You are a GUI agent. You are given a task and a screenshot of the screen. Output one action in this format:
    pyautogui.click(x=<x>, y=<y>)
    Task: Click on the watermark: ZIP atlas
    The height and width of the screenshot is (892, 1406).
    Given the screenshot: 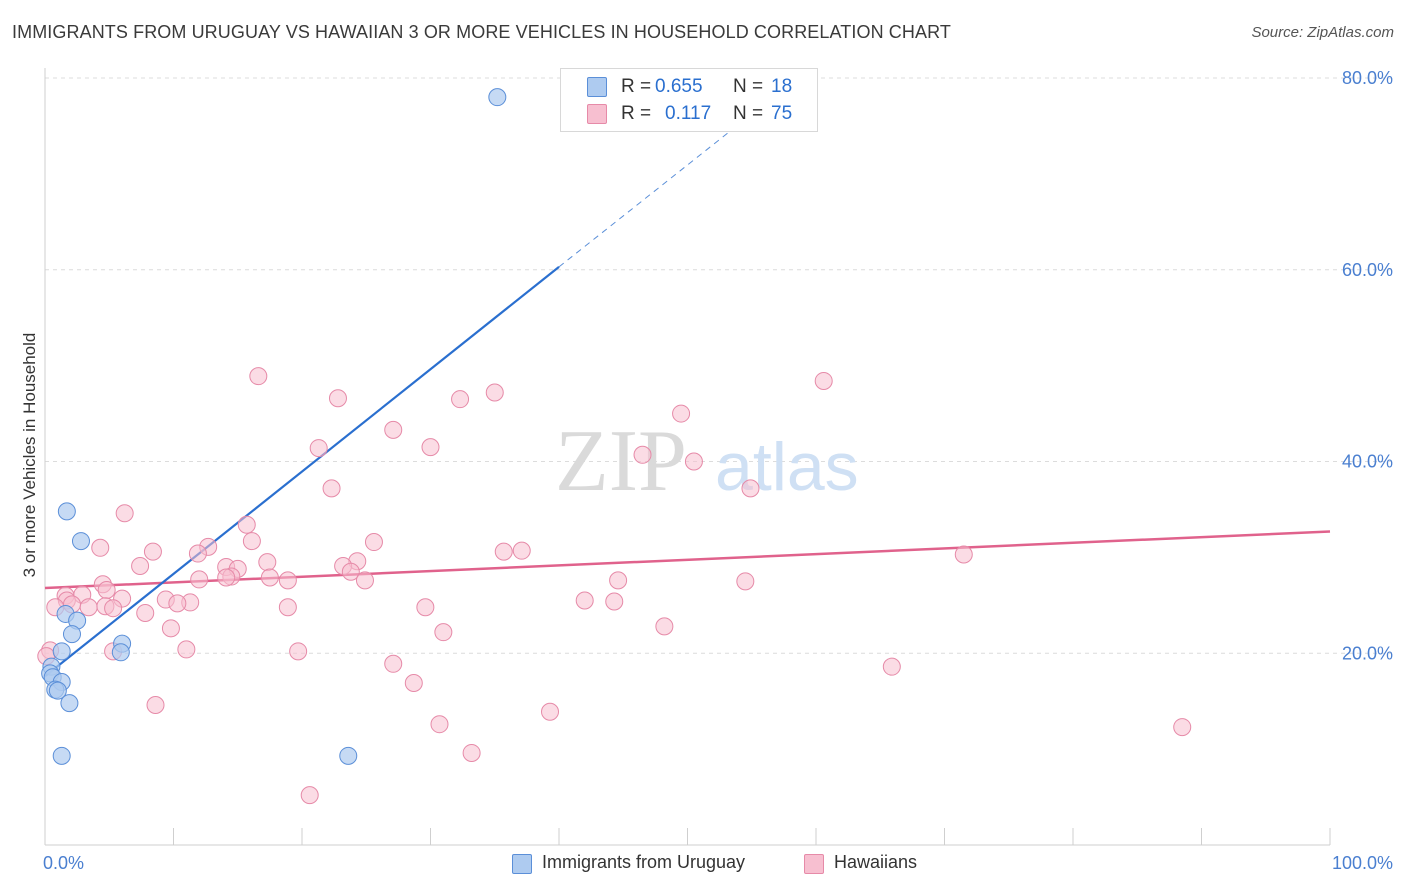 What is the action you would take?
    pyautogui.click(x=707, y=461)
    